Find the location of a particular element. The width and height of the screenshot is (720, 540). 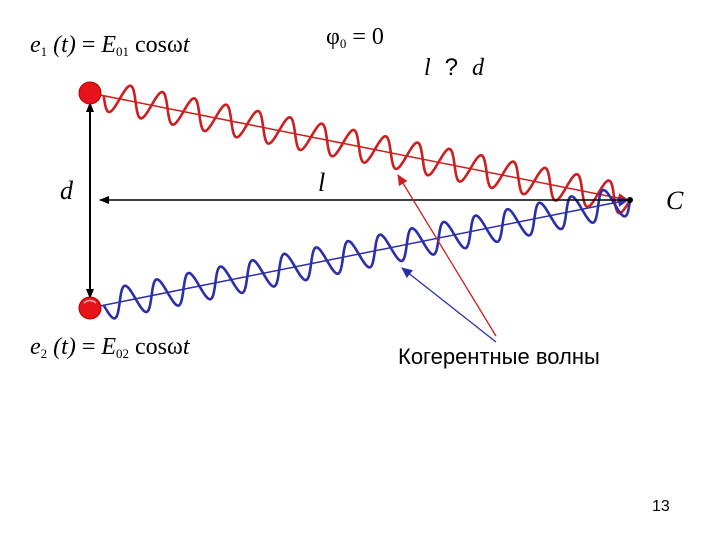

e1-rhs: E is located at coordinates (109, 45).